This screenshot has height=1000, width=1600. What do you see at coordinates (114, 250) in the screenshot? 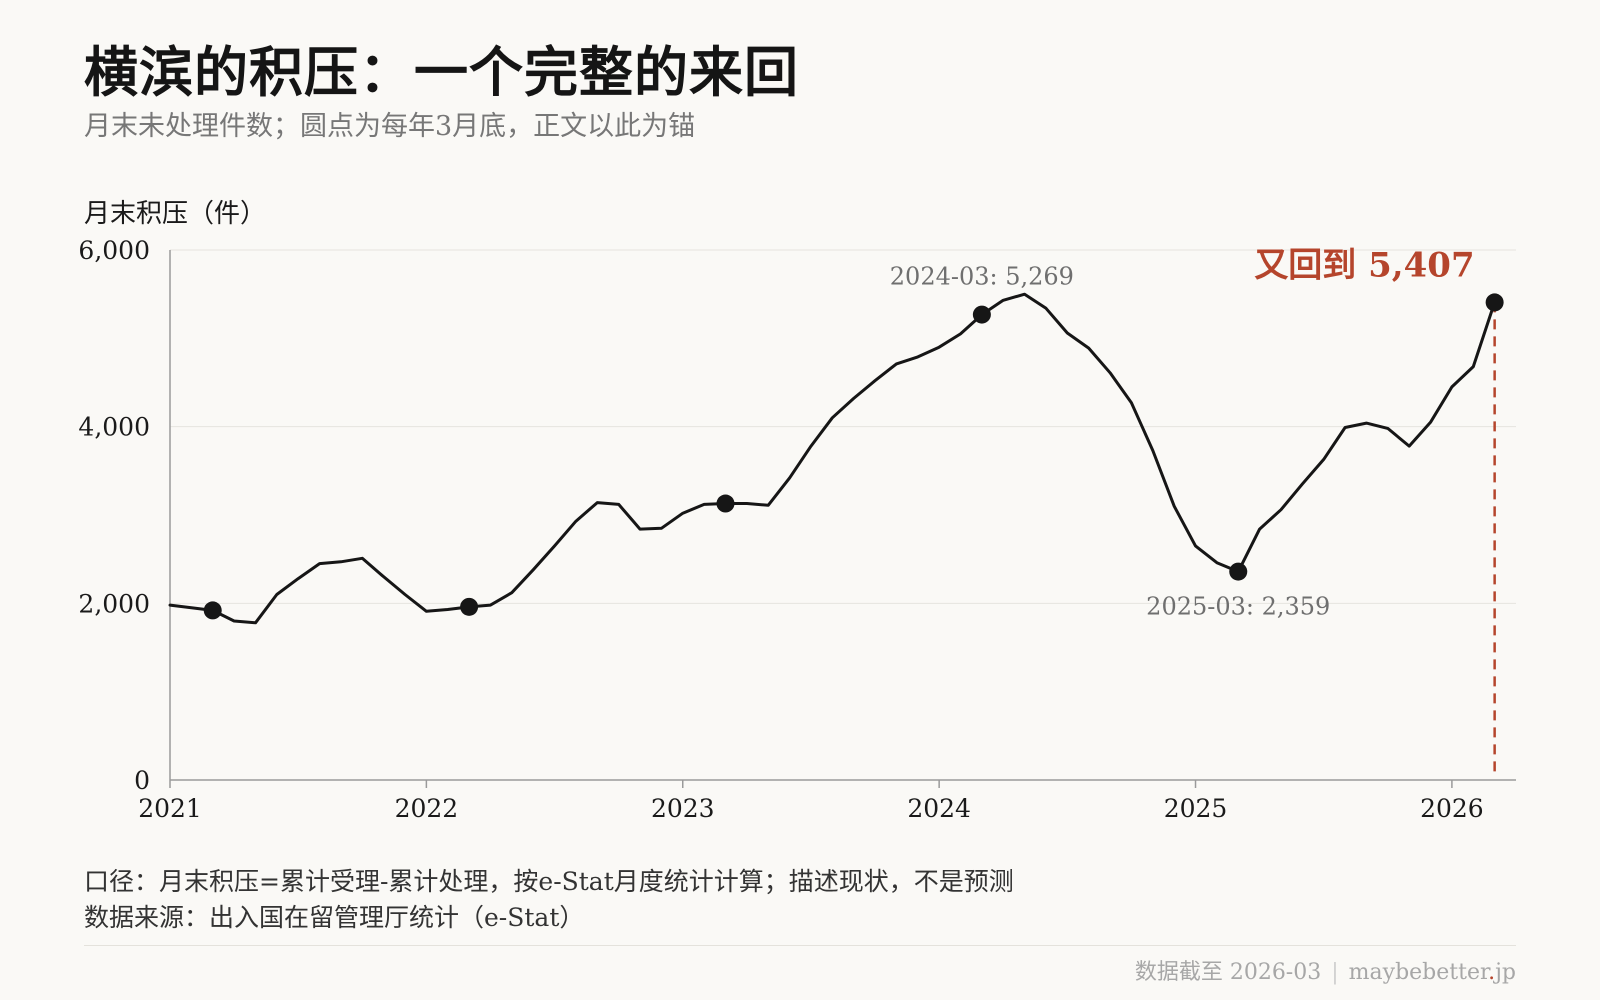
I see `y-tick-label: 6,000` at bounding box center [114, 250].